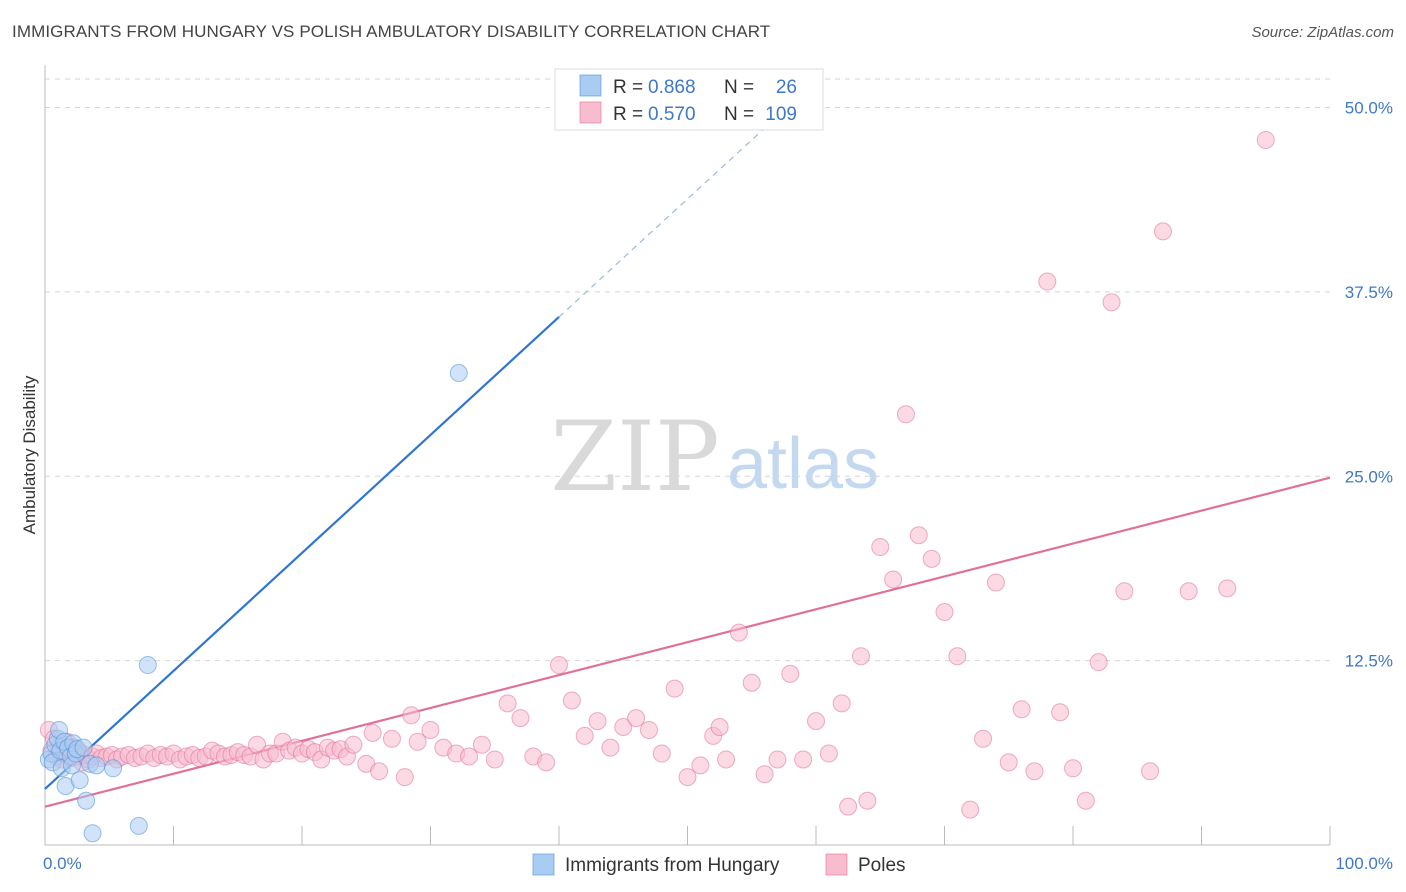  What do you see at coordinates (1322, 32) in the screenshot?
I see `source-credit: Source: ZipAtlas.com` at bounding box center [1322, 32].